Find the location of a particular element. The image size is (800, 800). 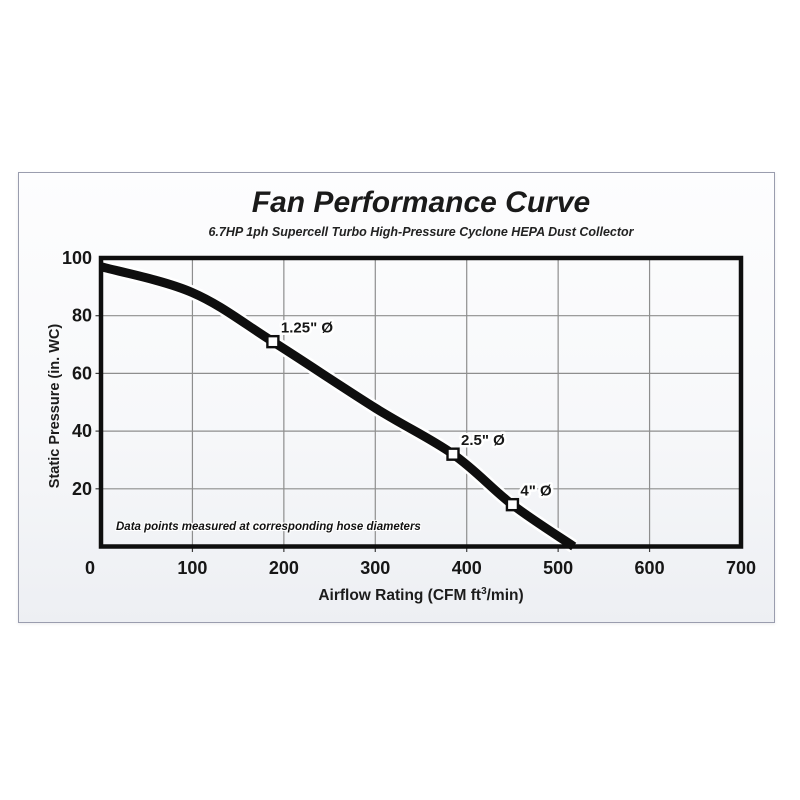

x-tick-label: 600 is located at coordinates (650, 568).